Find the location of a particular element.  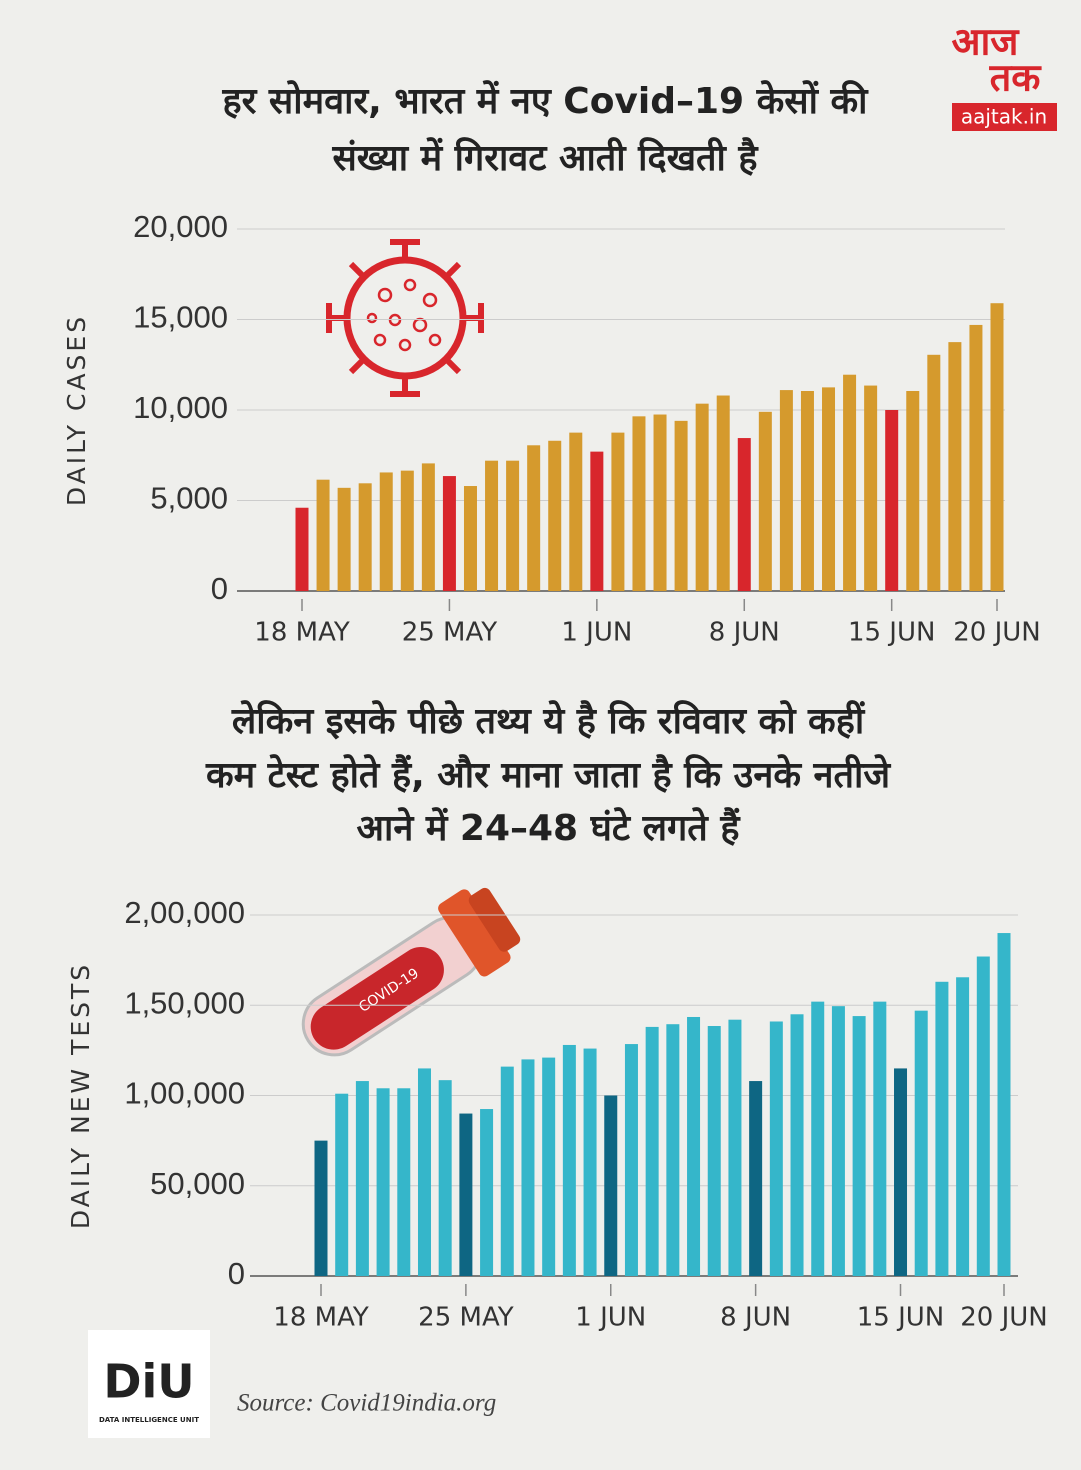

y-tick-label: 5,000 is located at coordinates (189, 498).